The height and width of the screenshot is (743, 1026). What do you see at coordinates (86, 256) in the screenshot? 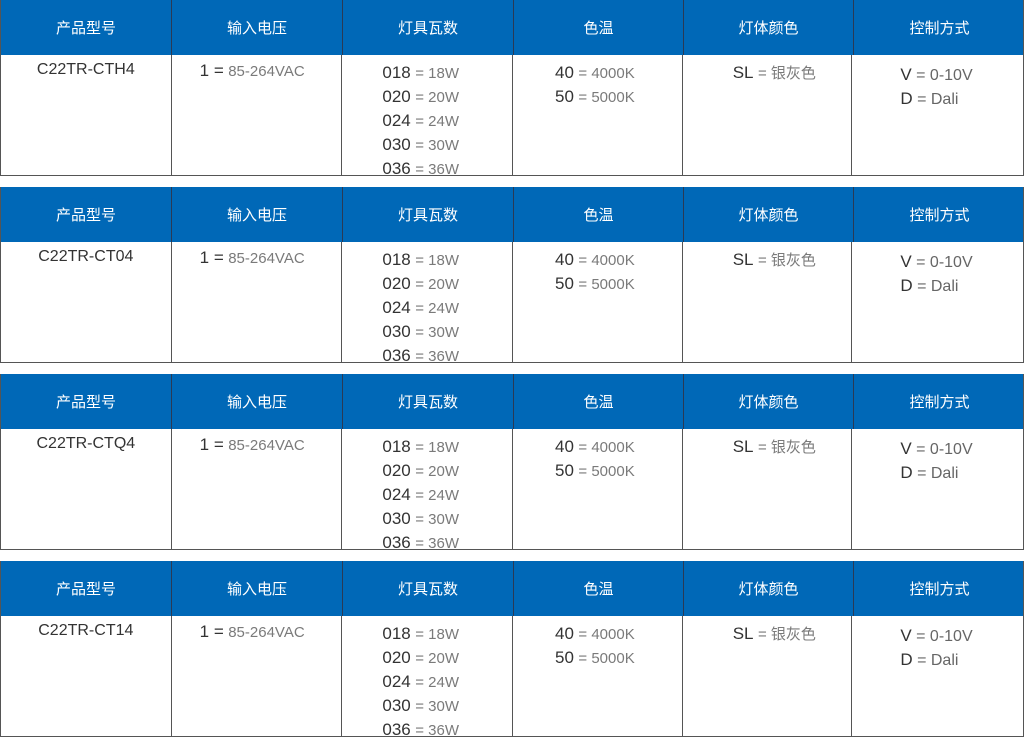
I see `model-name: C22TR-CT04` at bounding box center [86, 256].